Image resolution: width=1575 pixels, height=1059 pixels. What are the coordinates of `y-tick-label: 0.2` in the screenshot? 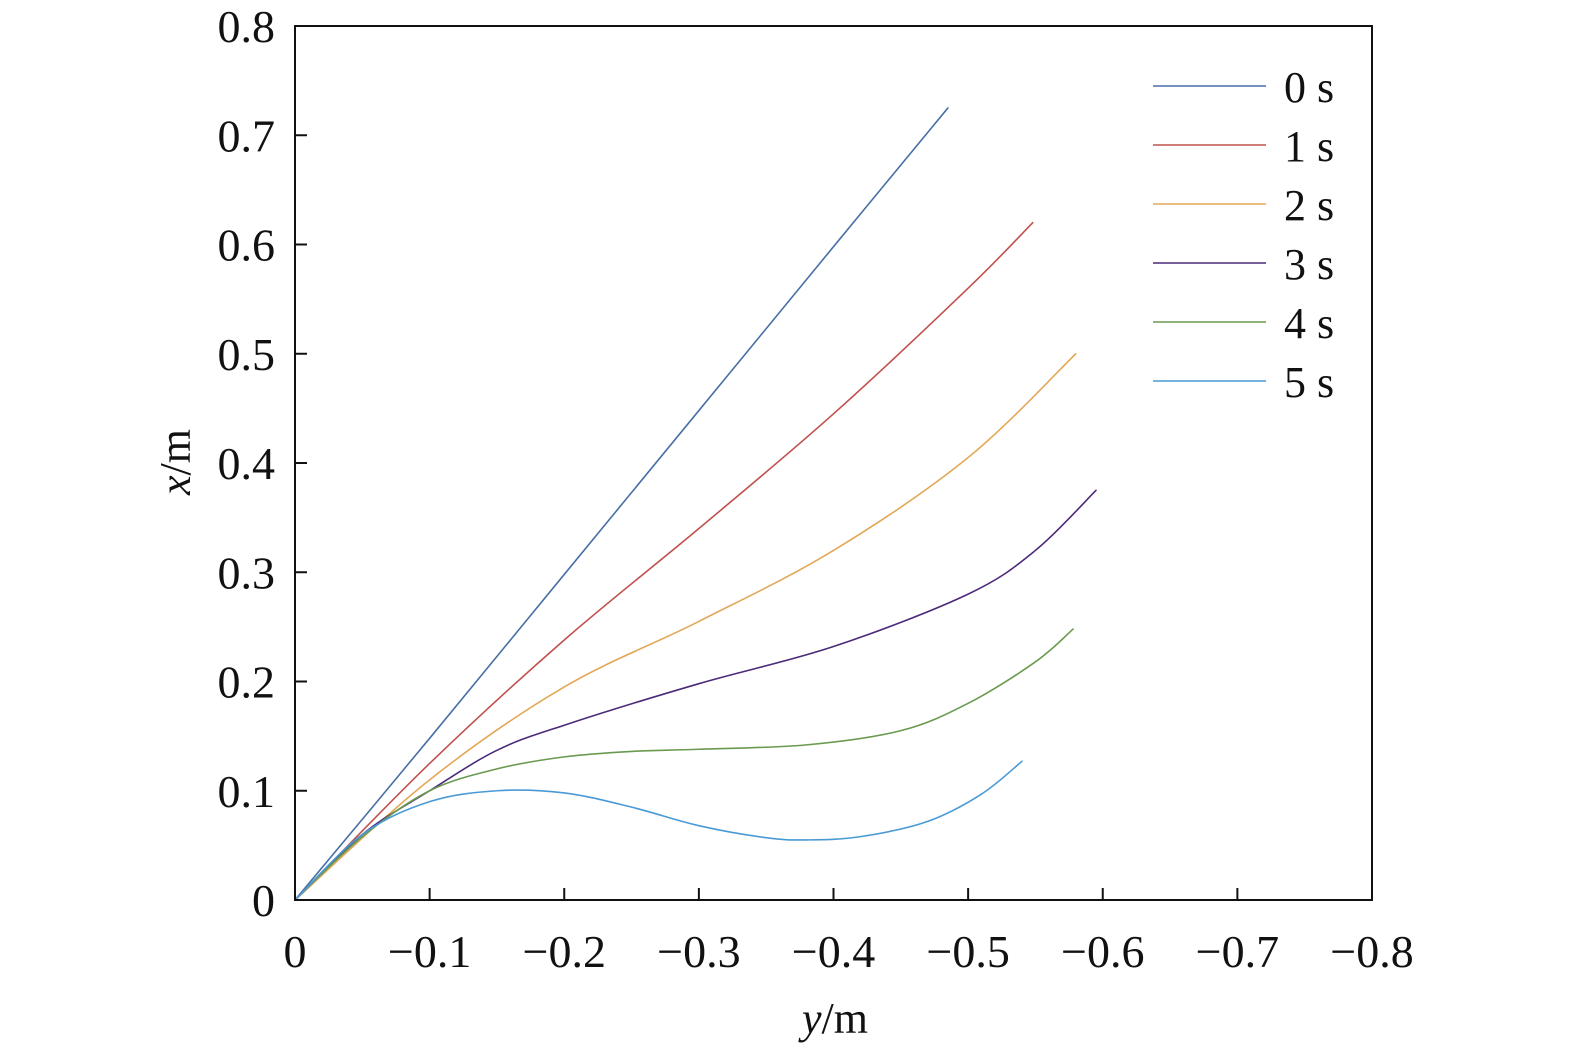 It's located at (247, 682).